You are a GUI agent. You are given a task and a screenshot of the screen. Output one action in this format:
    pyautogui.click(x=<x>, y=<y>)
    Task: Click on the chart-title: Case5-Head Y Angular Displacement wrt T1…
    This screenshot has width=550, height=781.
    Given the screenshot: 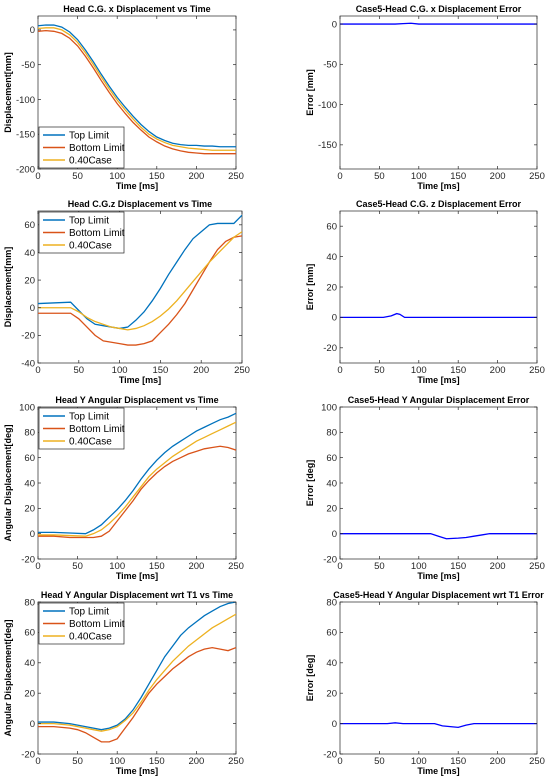 What is the action you would take?
    pyautogui.click(x=438, y=595)
    